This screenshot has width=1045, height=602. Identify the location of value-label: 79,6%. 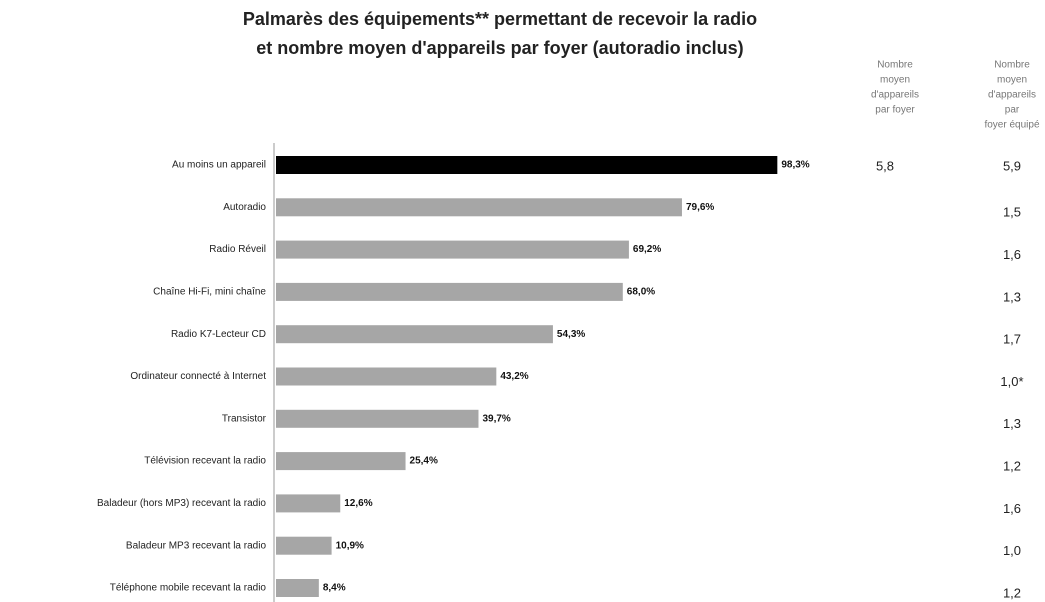
(700, 207).